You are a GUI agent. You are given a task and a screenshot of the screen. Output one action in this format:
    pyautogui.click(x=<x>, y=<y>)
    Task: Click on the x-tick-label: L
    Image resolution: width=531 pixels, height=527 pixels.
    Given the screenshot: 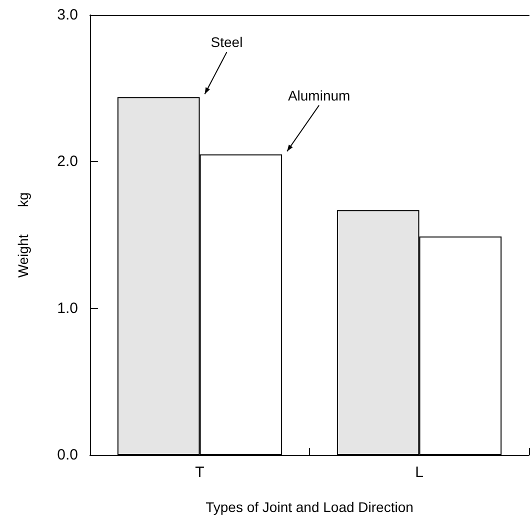 What is the action you would take?
    pyautogui.click(x=419, y=472)
    